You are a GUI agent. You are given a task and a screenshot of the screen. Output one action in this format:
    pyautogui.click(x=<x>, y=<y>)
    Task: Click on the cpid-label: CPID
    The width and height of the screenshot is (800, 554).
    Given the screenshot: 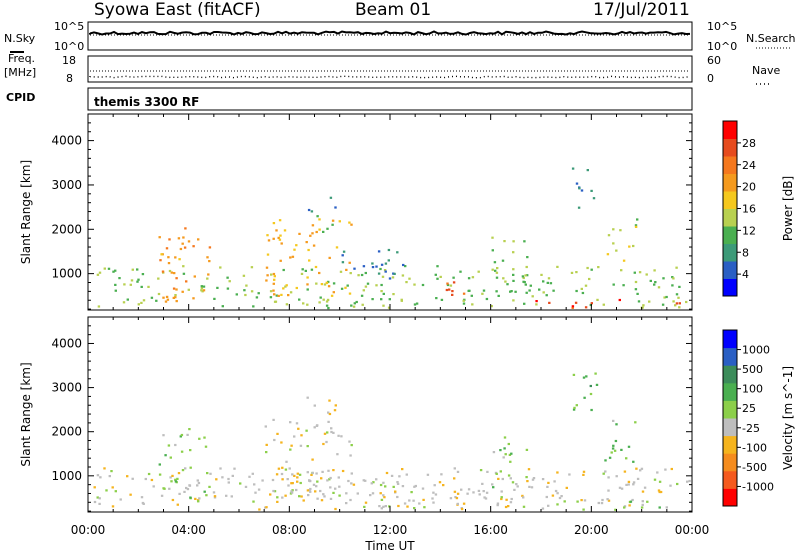 What is the action you would take?
    pyautogui.click(x=20, y=97)
    